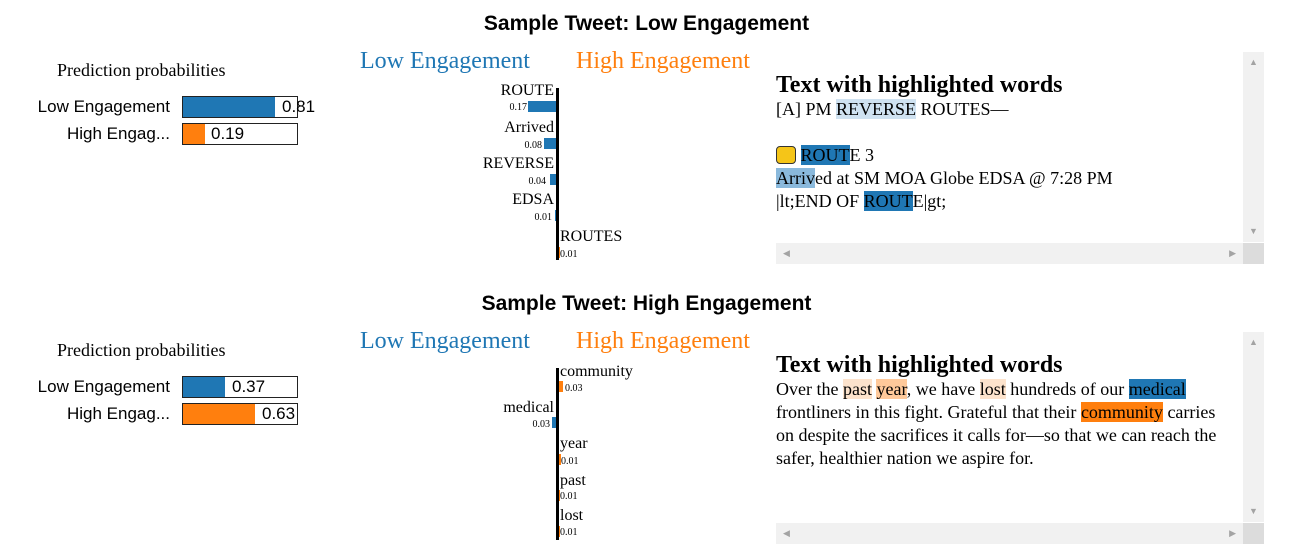 The image size is (1293, 560). What do you see at coordinates (518, 163) in the screenshot?
I see `feature-word: REVERSE` at bounding box center [518, 163].